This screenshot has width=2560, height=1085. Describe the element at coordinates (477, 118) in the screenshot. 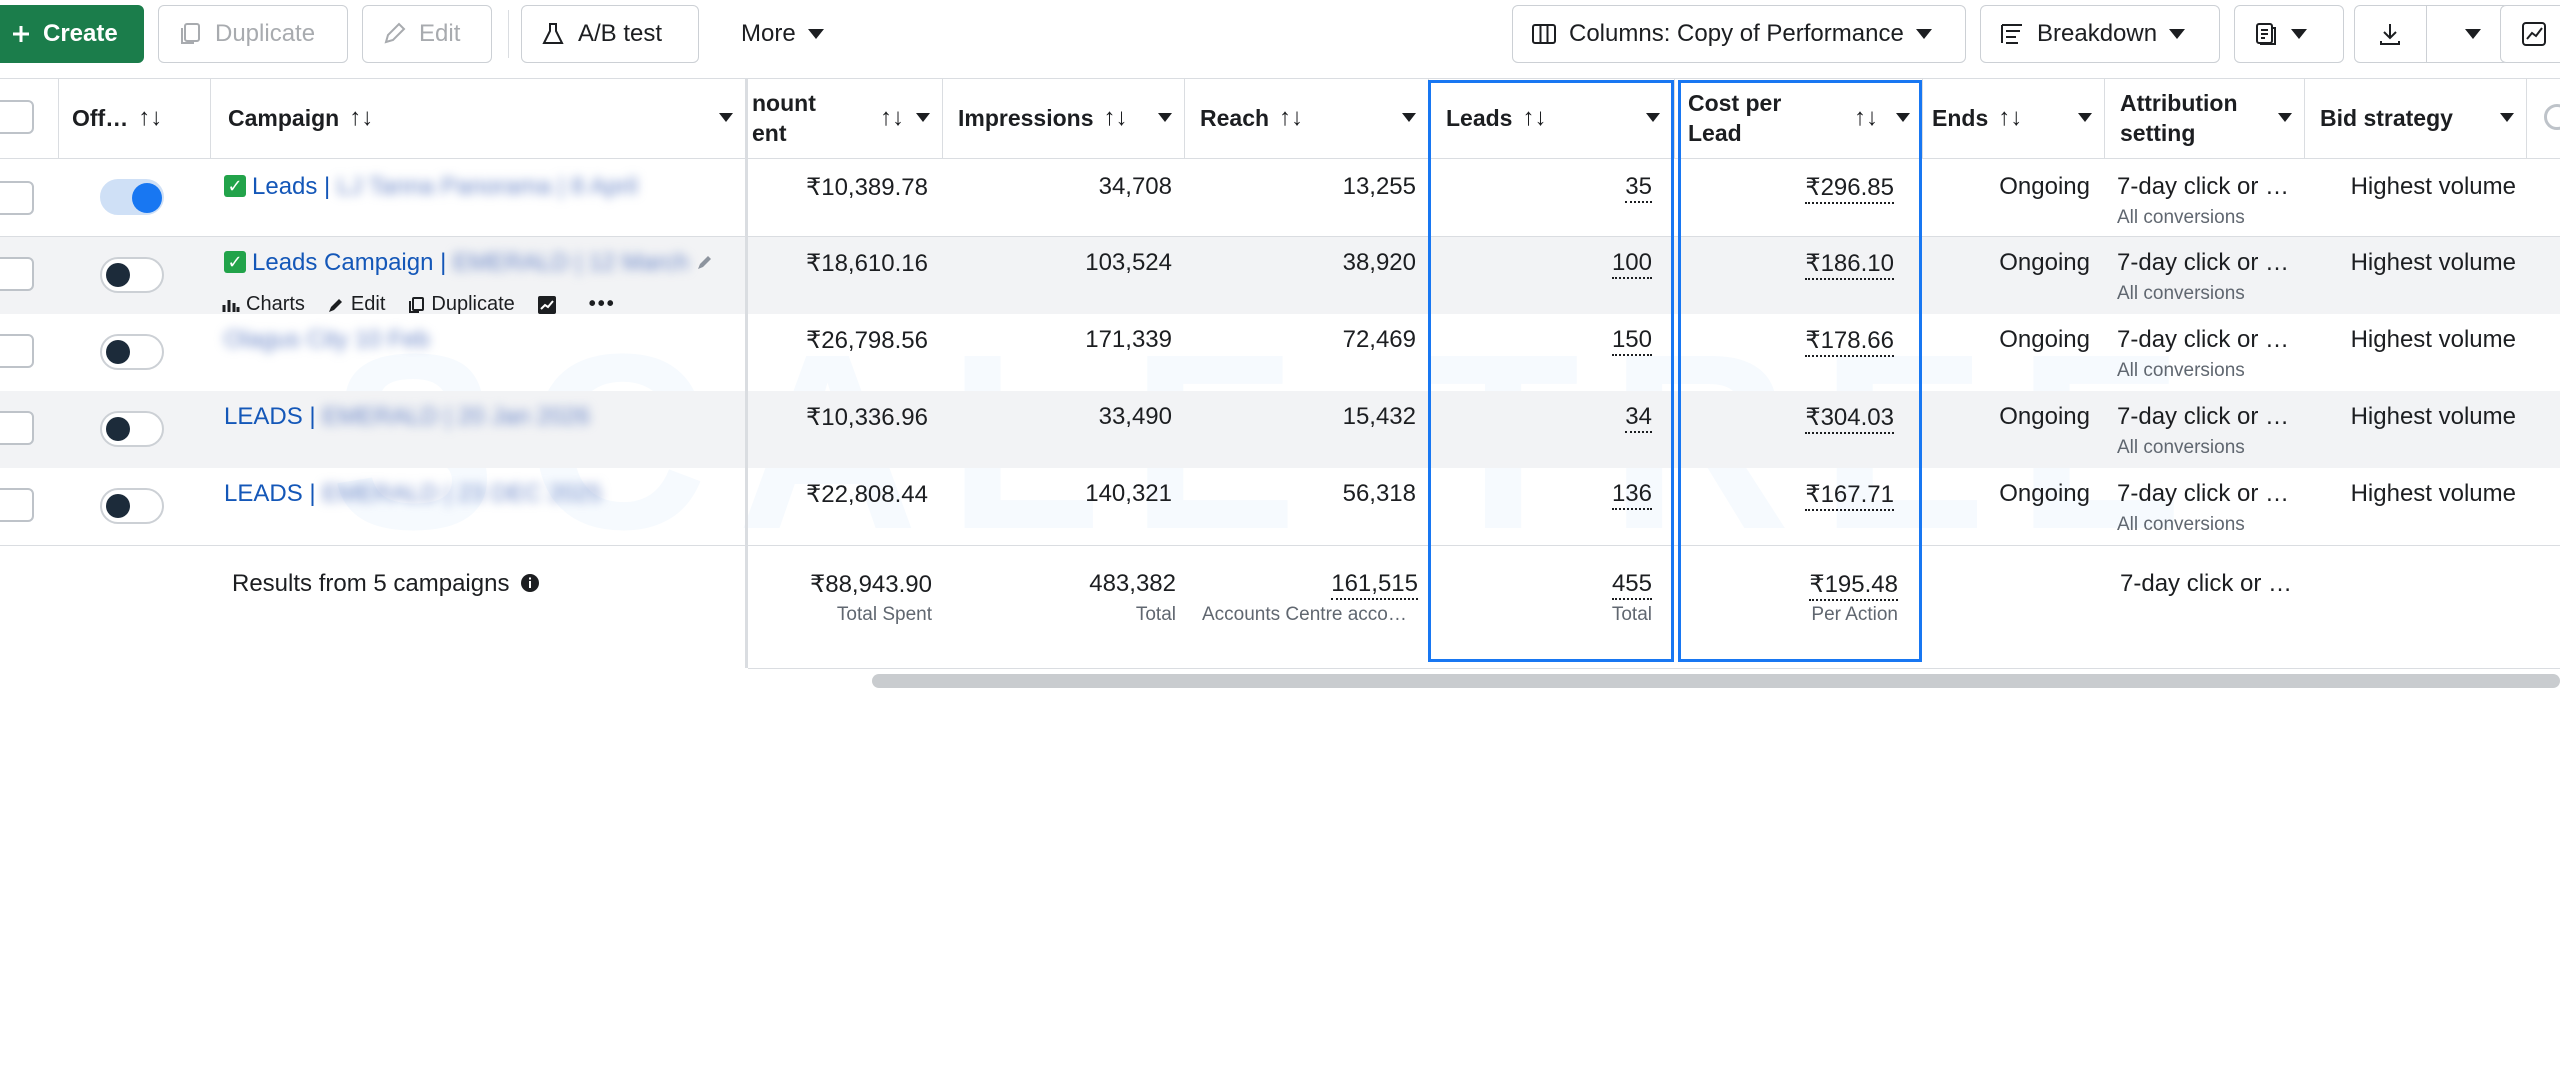

I see `column-header-campaign: Campaign ↑↓` at that location.